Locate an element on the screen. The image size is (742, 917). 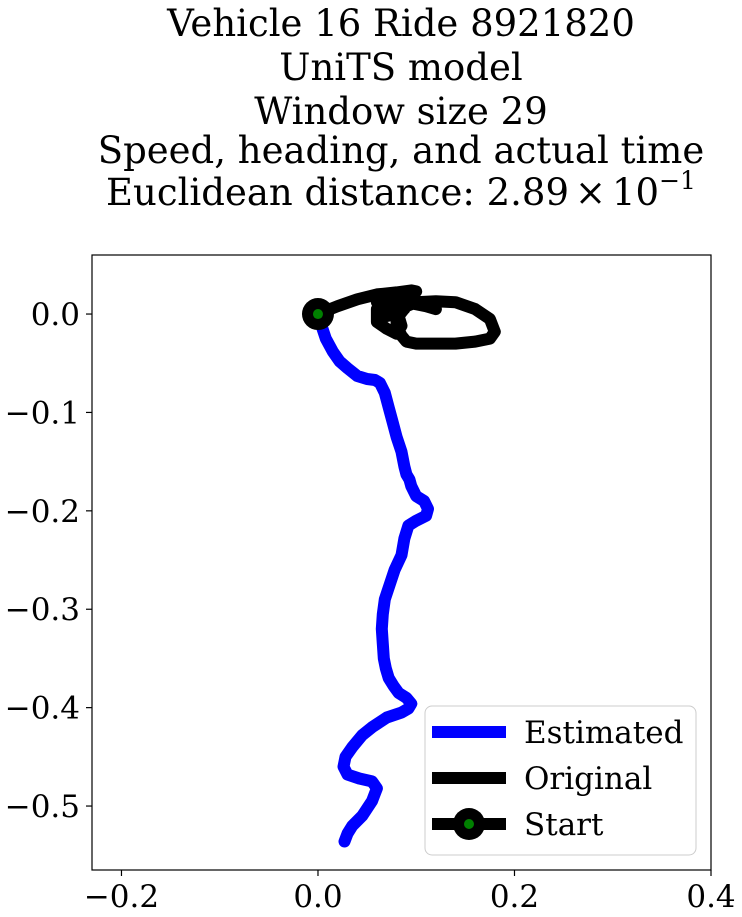
y-tick-label: −0.3 is located at coordinates (42, 610).